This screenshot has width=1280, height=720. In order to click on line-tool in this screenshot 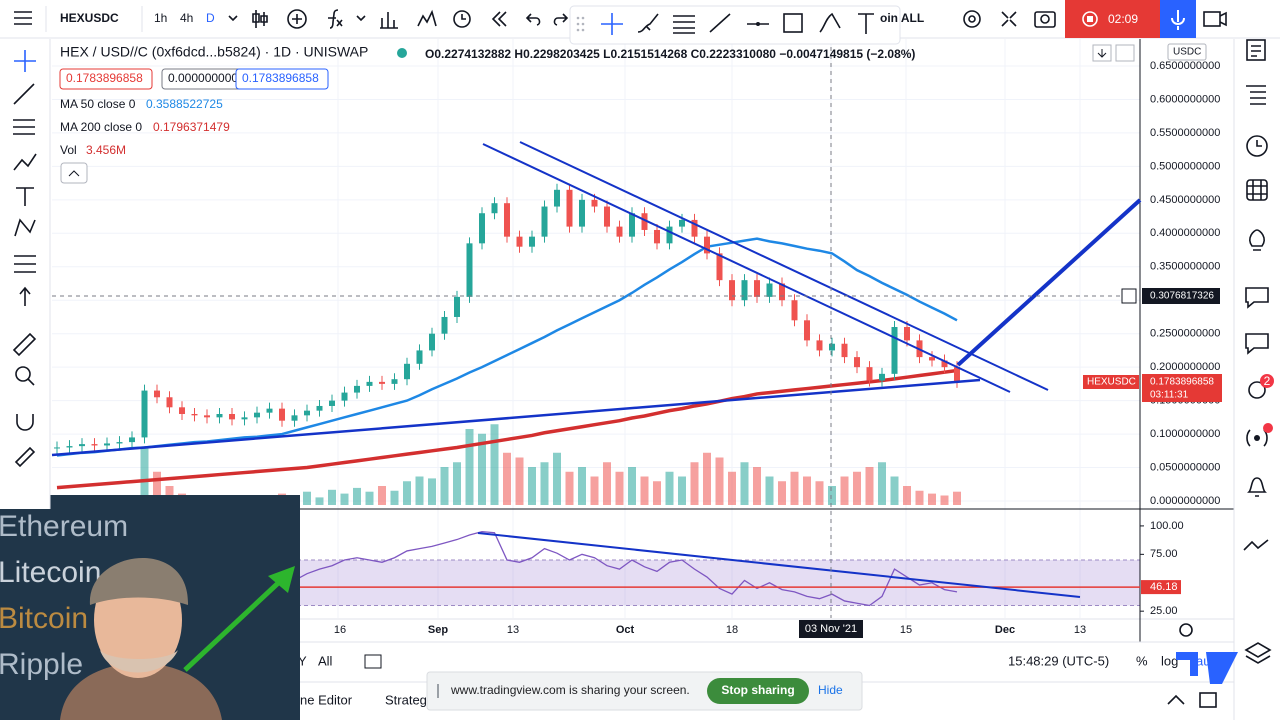, I will do `click(24, 94)`.